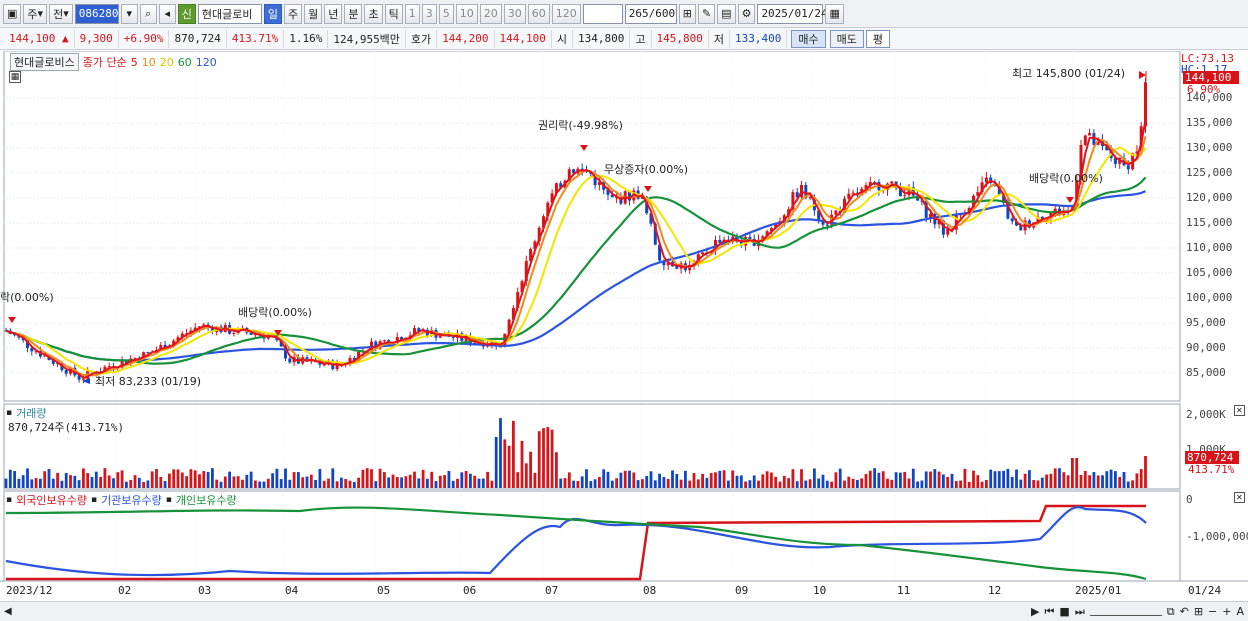 The height and width of the screenshot is (621, 1248). I want to click on forward-icon: ⏭, so click(1079, 611).